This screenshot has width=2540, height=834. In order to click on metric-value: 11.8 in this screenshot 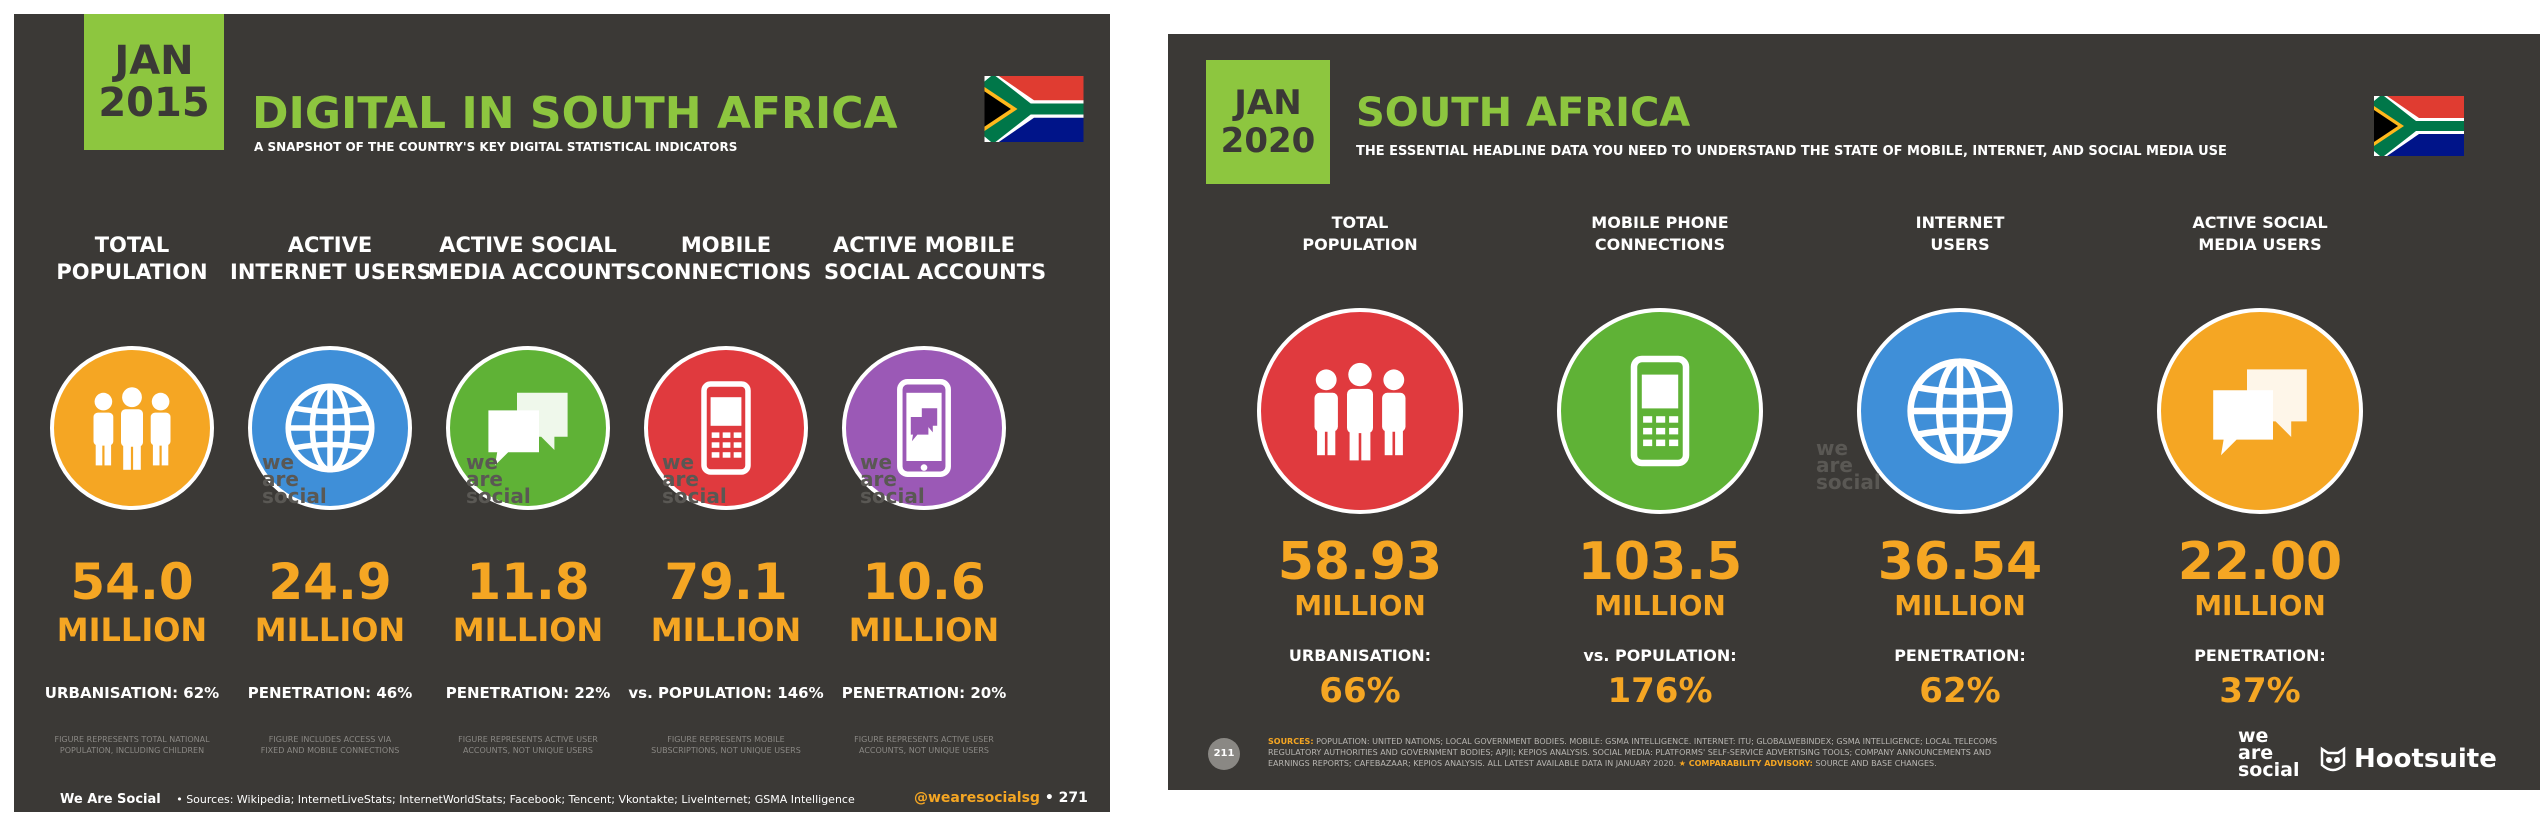, I will do `click(528, 582)`.